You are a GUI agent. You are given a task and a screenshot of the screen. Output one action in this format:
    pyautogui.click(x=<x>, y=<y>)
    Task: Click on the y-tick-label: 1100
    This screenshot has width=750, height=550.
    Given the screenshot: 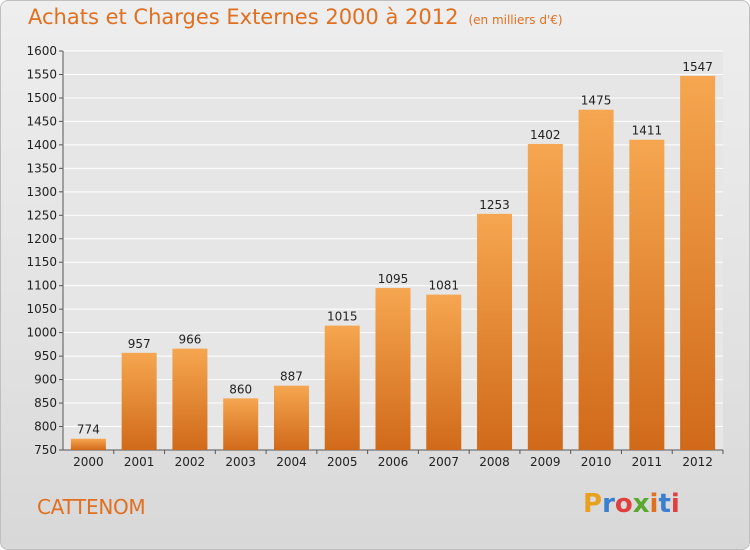 What is the action you would take?
    pyautogui.click(x=41, y=286)
    